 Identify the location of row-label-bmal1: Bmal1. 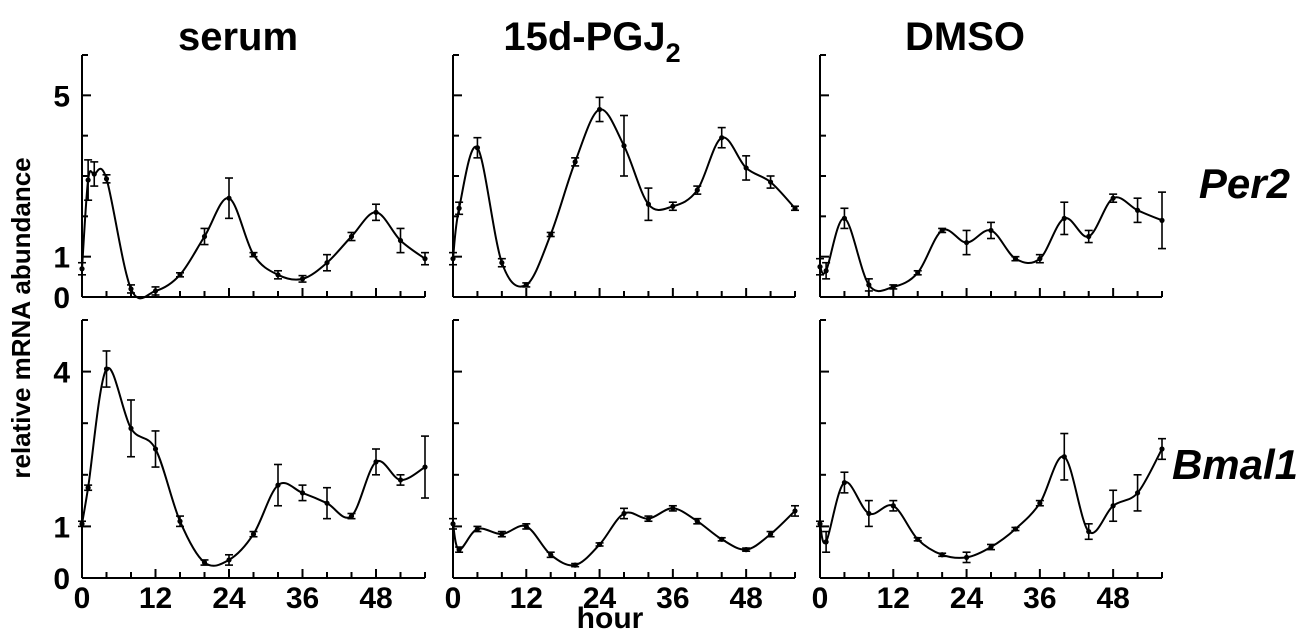
(1235, 464).